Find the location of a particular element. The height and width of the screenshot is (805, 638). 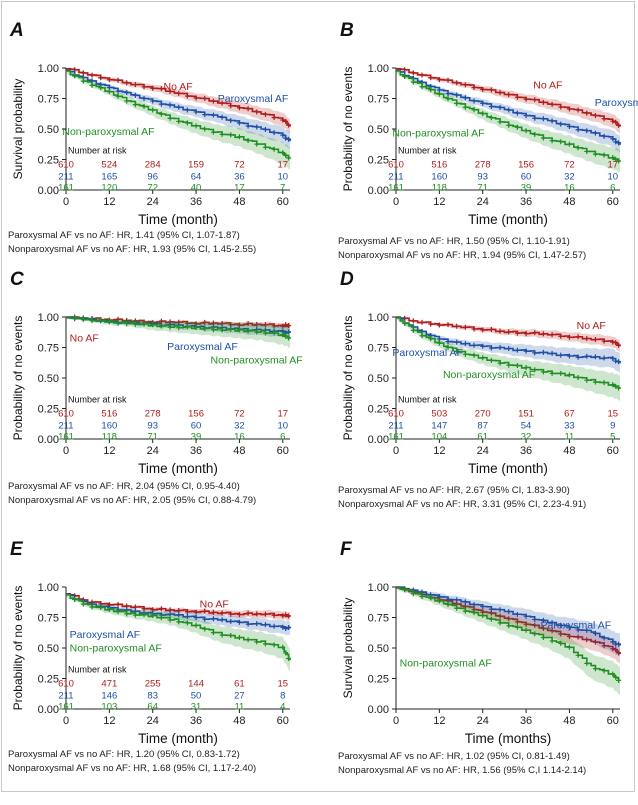

risk-count: 87 is located at coordinates (482, 426).